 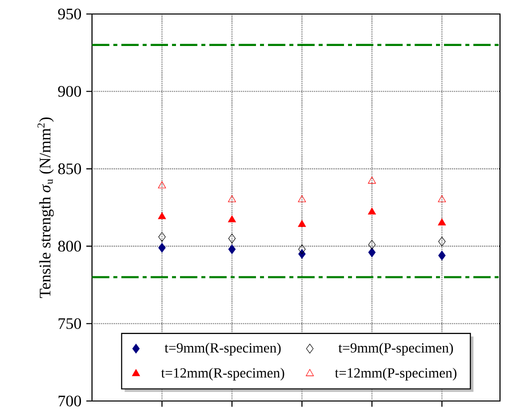 I want to click on y-tick-label: 700, so click(x=69, y=401).